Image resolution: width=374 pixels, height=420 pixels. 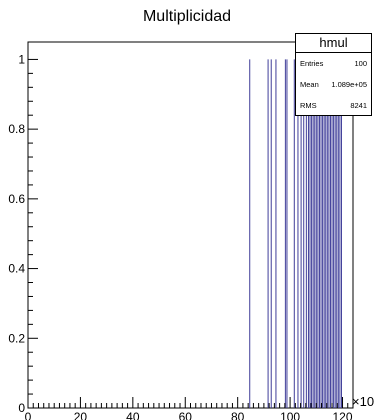 I want to click on x-tick-label: 120, so click(x=343, y=415).